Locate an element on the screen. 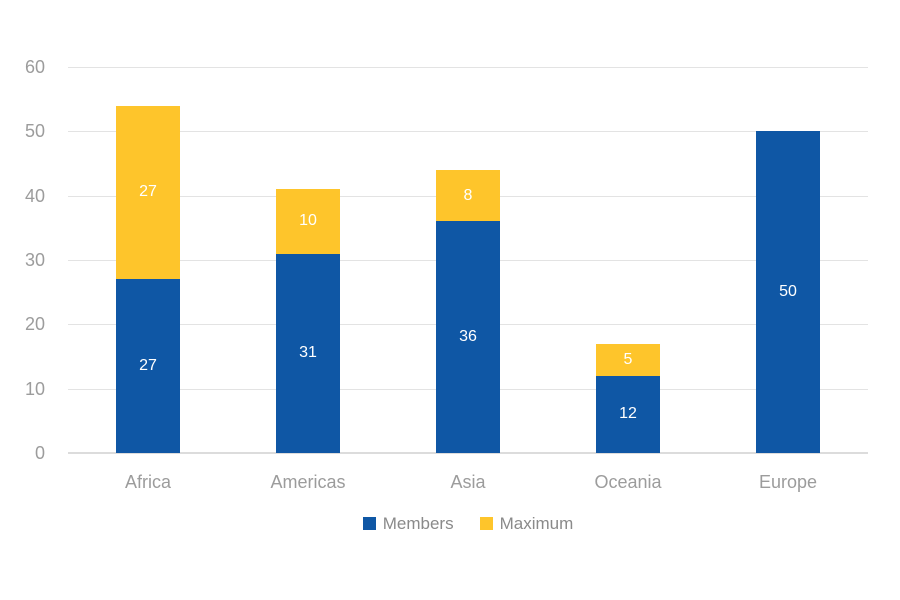  legend-label-maximum: Maximum is located at coordinates (536, 523).